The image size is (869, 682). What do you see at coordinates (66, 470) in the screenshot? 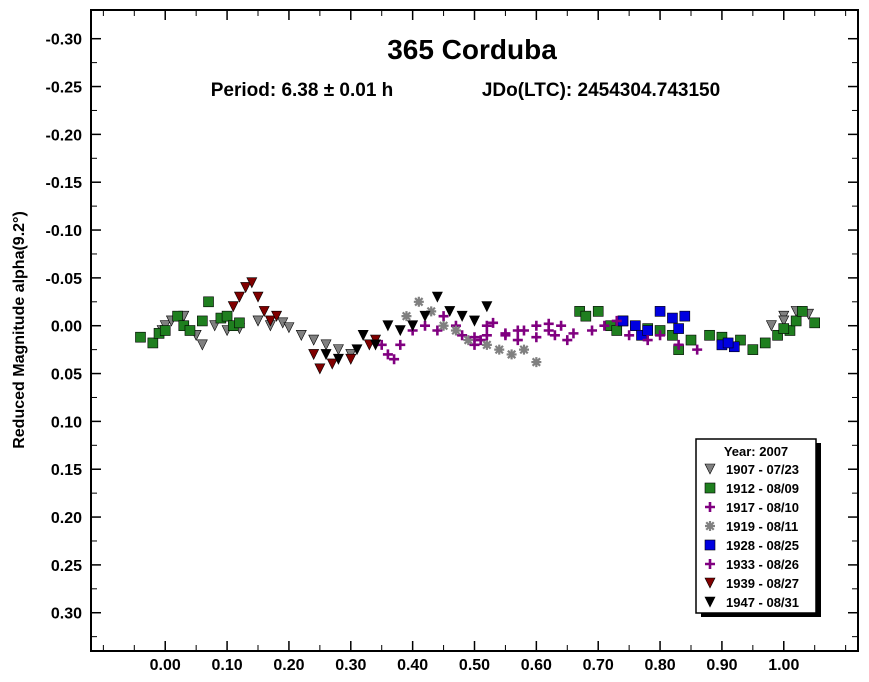
I see `y-tick-label: 0.15` at bounding box center [66, 470].